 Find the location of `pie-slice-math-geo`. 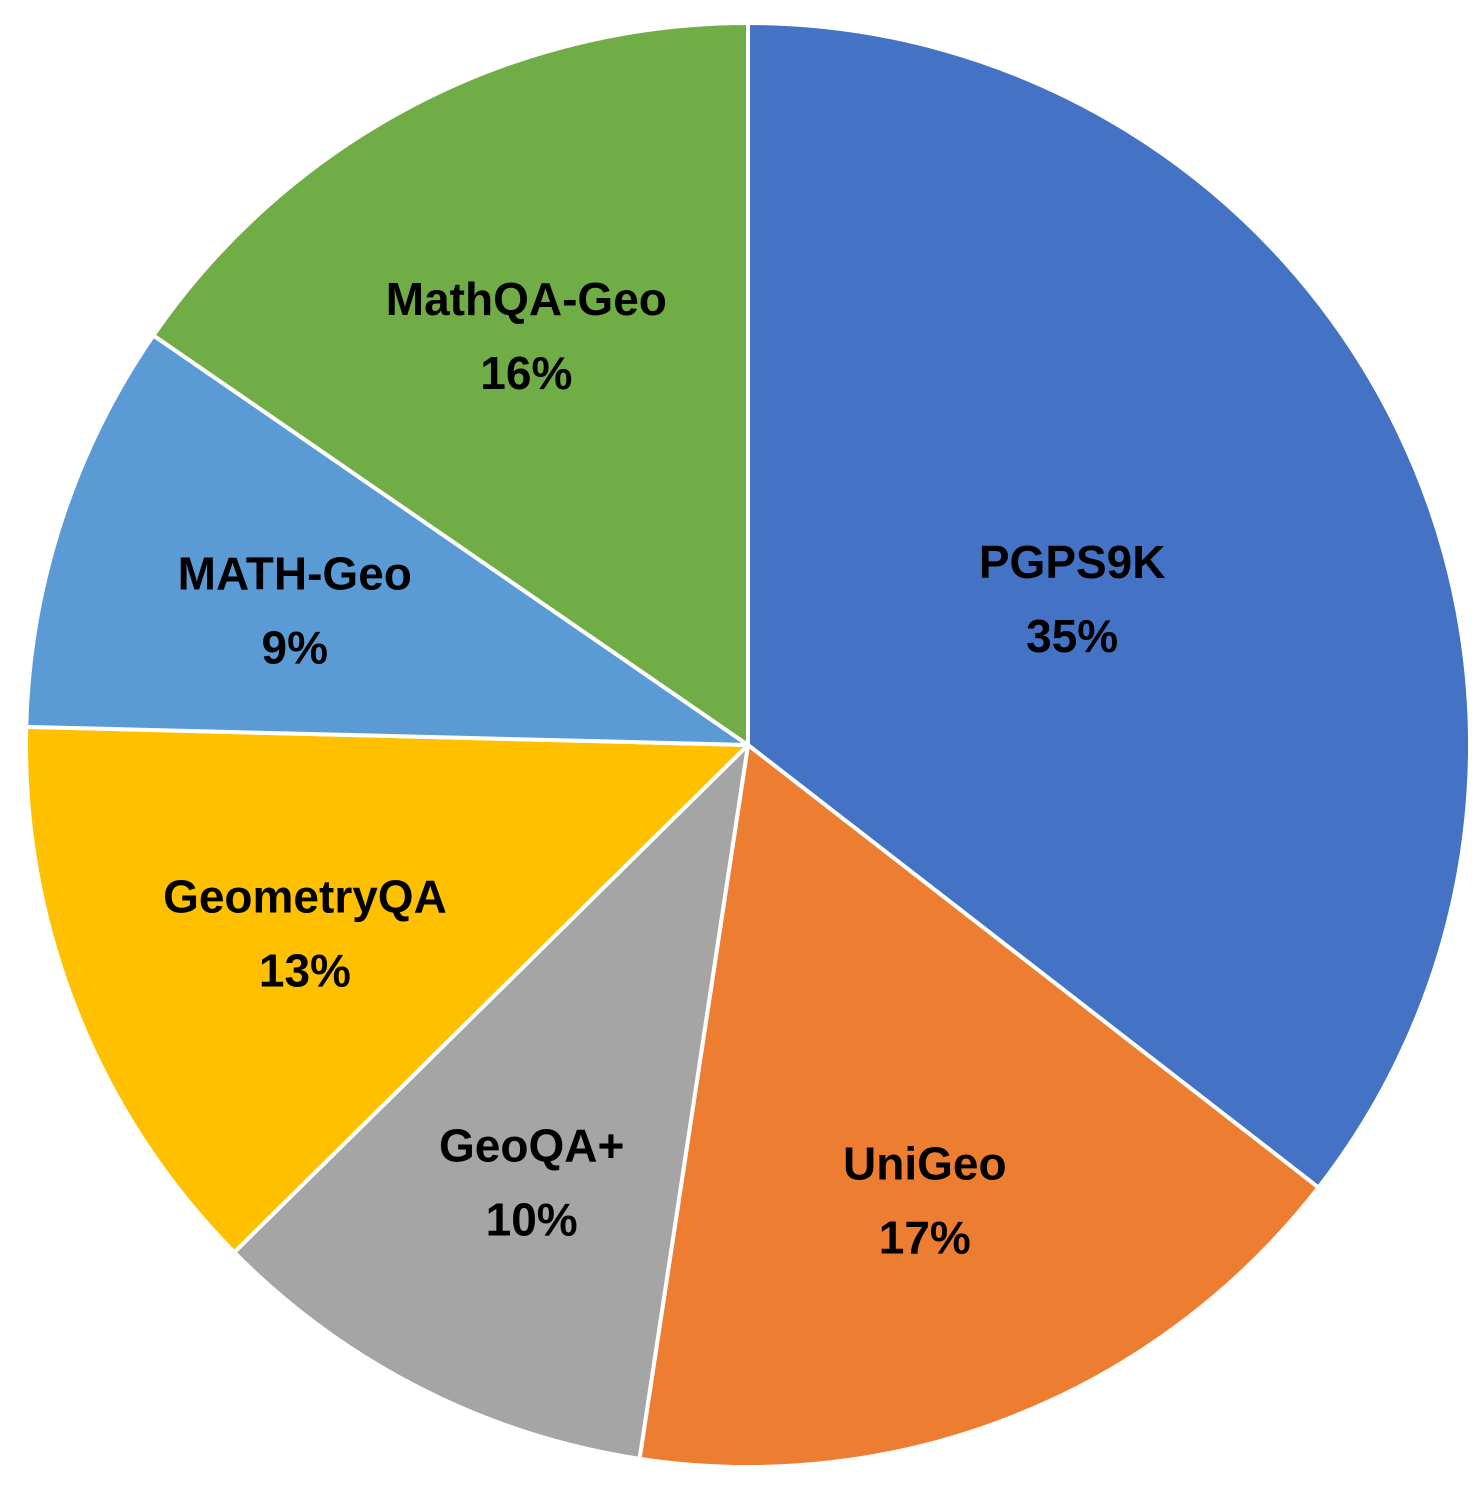

pie-slice-math-geo is located at coordinates (387, 540).